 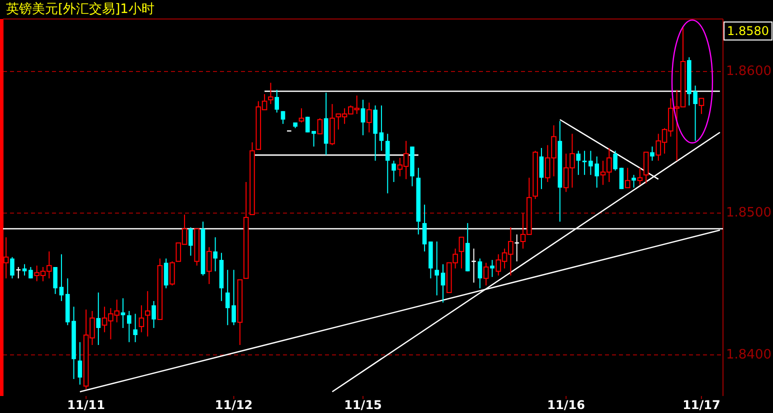 What do you see at coordinates (86, 405) in the screenshot?
I see `x-tick-label: 11/11` at bounding box center [86, 405].